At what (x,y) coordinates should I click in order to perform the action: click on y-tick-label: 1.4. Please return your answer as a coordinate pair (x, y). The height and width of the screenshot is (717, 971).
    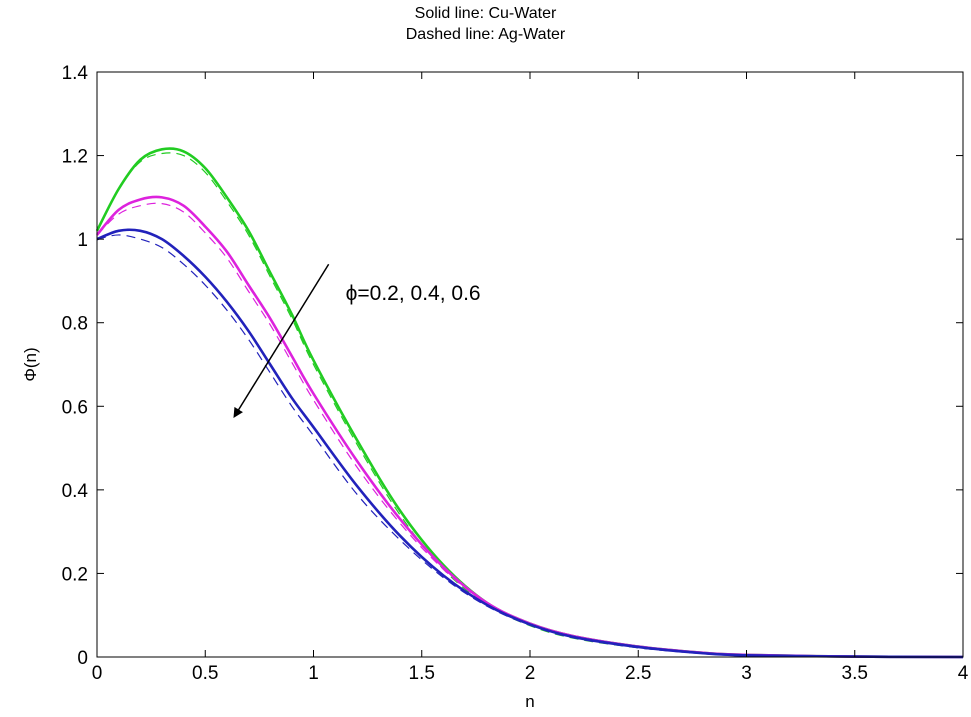
    Looking at the image, I should click on (75, 73).